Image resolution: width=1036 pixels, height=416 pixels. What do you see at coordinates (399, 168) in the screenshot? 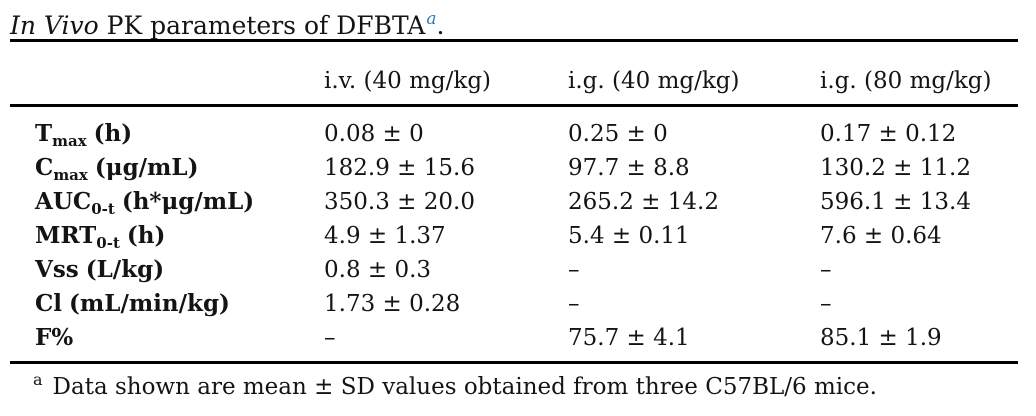
I see `cell-value: 182.9 ± 15.6` at bounding box center [399, 168].